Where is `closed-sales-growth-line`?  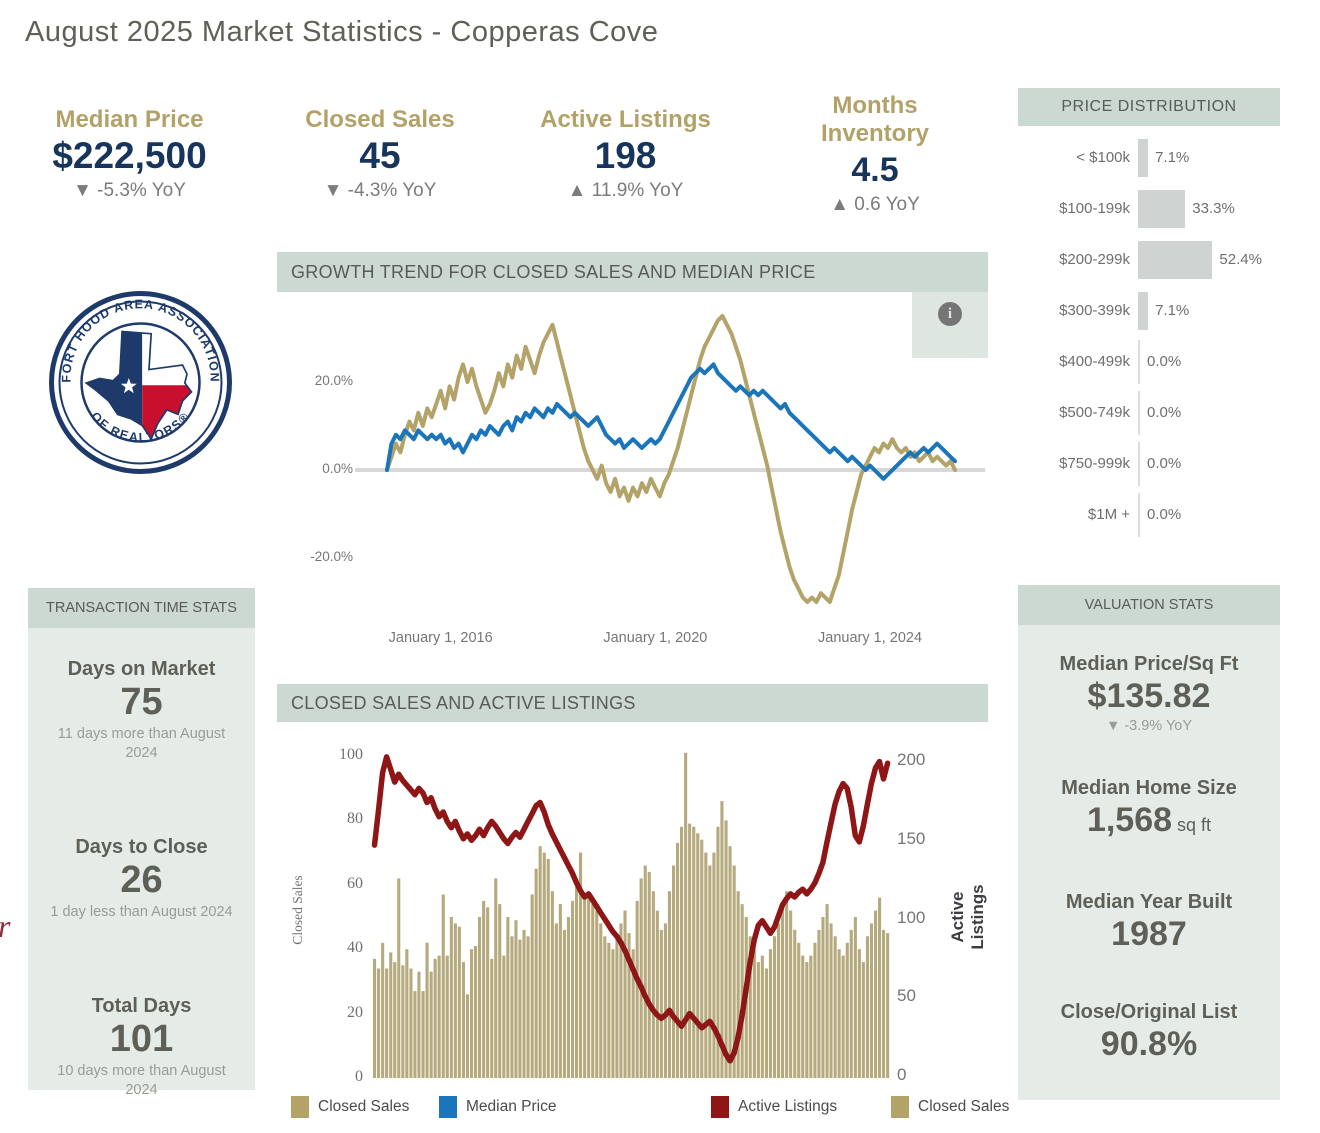
closed-sales-growth-line is located at coordinates (671, 459).